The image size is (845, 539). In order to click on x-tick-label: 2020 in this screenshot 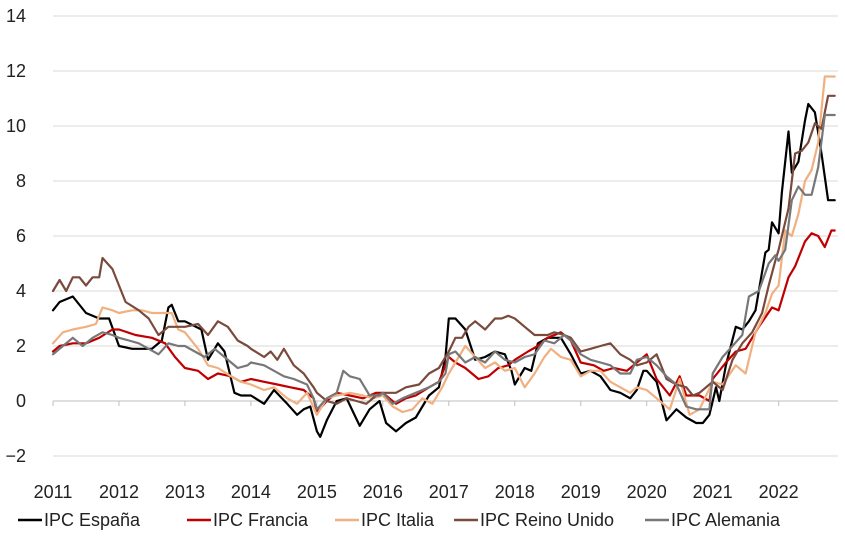, I will do `click(647, 492)`.